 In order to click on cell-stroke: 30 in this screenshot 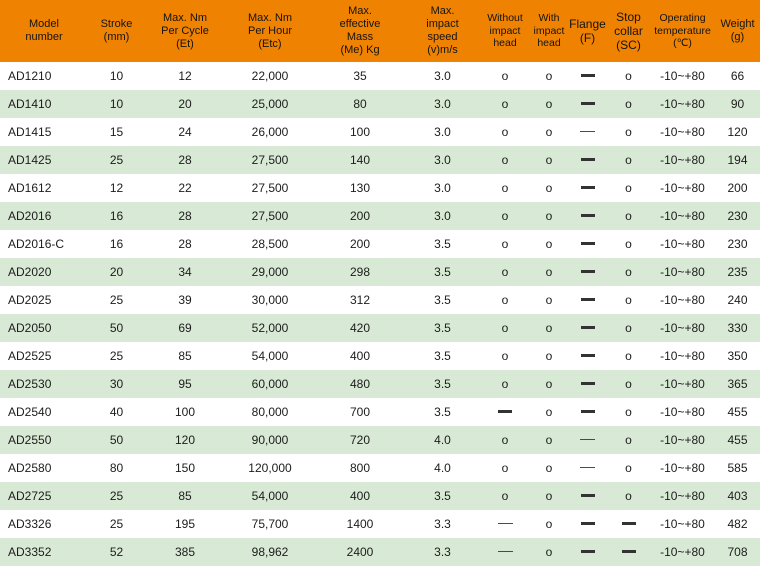, I will do `click(116, 384)`.